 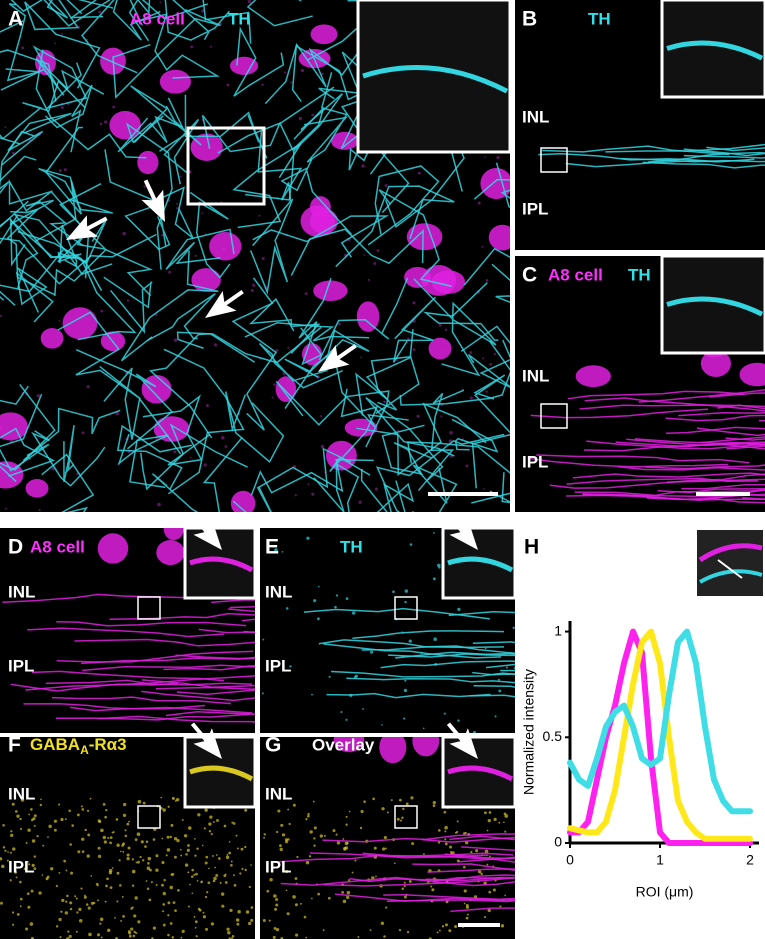 I want to click on inset, so click(x=712, y=304).